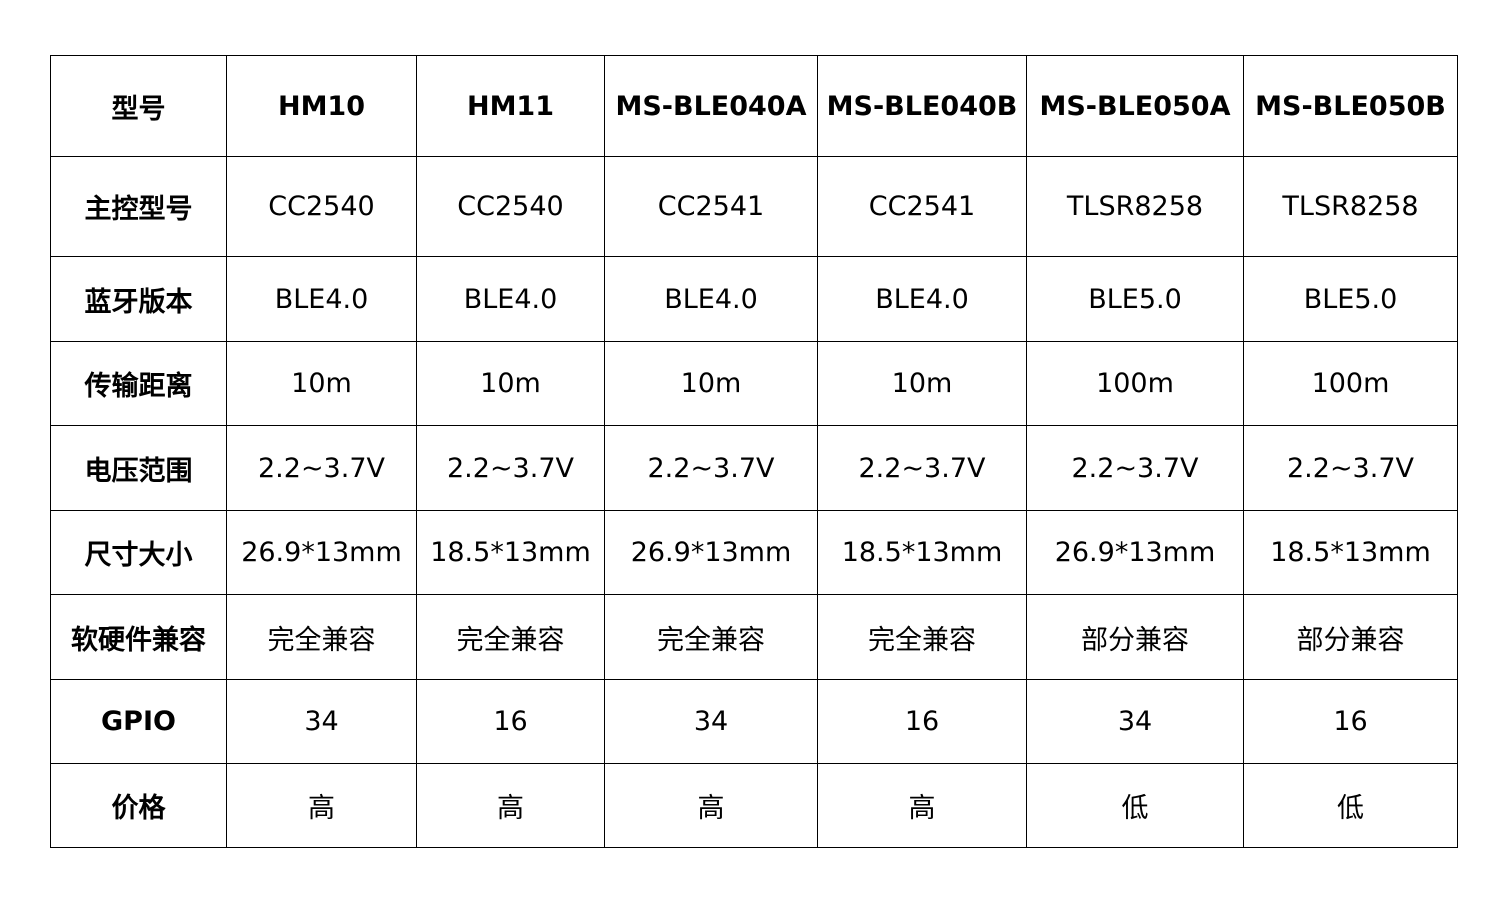 The height and width of the screenshot is (898, 1508). What do you see at coordinates (922, 106) in the screenshot?
I see `column-header: MS-BLE040B` at bounding box center [922, 106].